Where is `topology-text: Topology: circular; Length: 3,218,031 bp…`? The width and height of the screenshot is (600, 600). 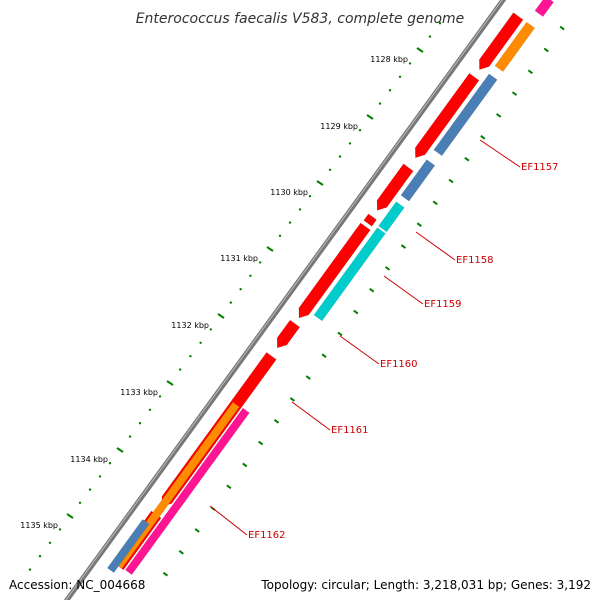 topology-text: Topology: circular; Length: 3,218,031 bp… is located at coordinates (426, 585).